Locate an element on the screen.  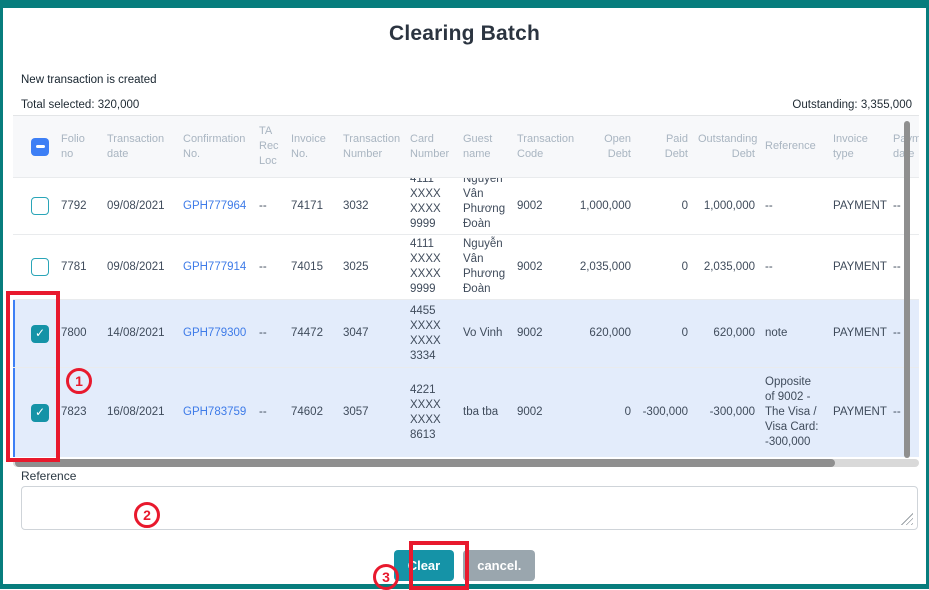
annotation-rect-clear-button is located at coordinates (439, 565).